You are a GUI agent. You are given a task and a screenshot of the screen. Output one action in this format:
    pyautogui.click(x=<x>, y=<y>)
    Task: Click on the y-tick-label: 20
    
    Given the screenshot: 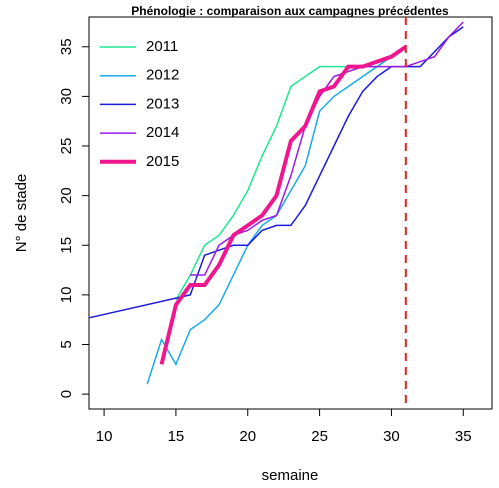 What is the action you would take?
    pyautogui.click(x=66, y=195)
    